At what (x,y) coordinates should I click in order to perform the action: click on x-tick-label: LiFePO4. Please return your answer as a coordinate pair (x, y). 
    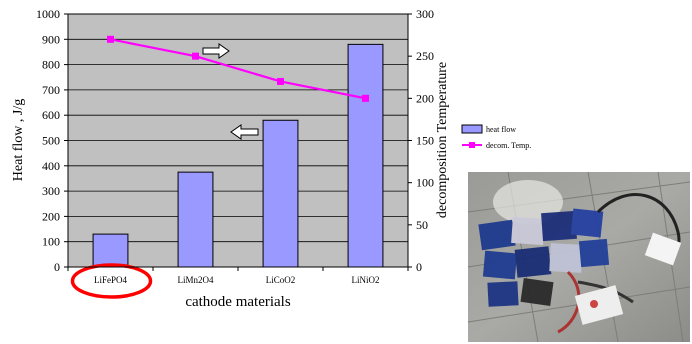
    Looking at the image, I should click on (111, 280).